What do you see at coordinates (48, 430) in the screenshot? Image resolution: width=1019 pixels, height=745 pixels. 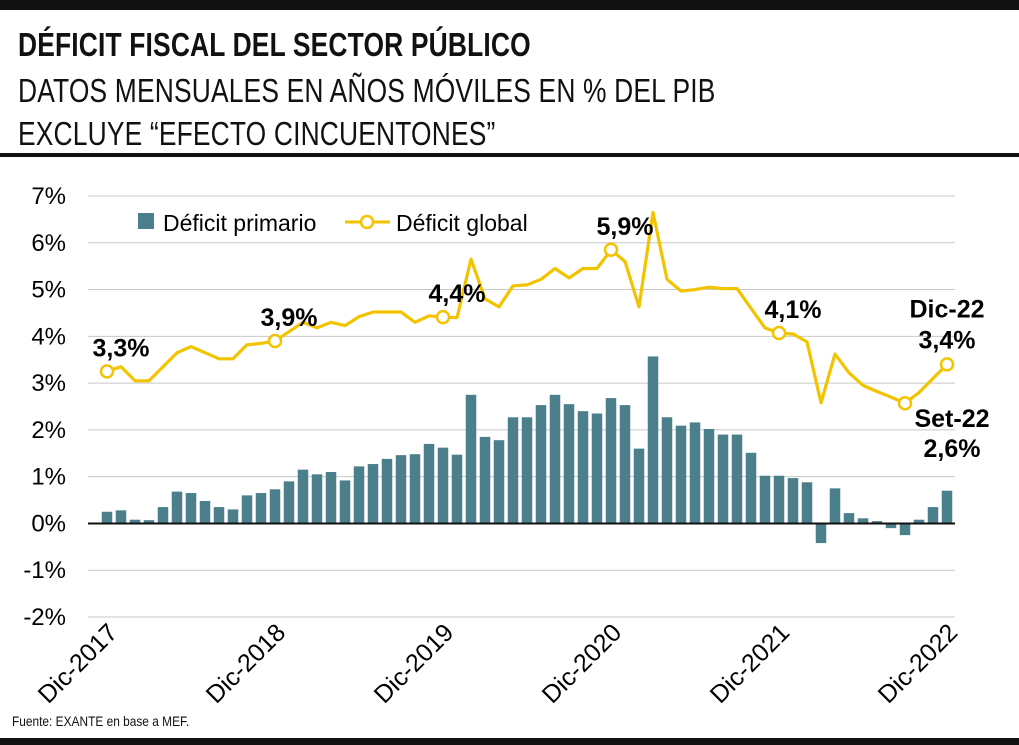 I see `y-tick-label: 2%` at bounding box center [48, 430].